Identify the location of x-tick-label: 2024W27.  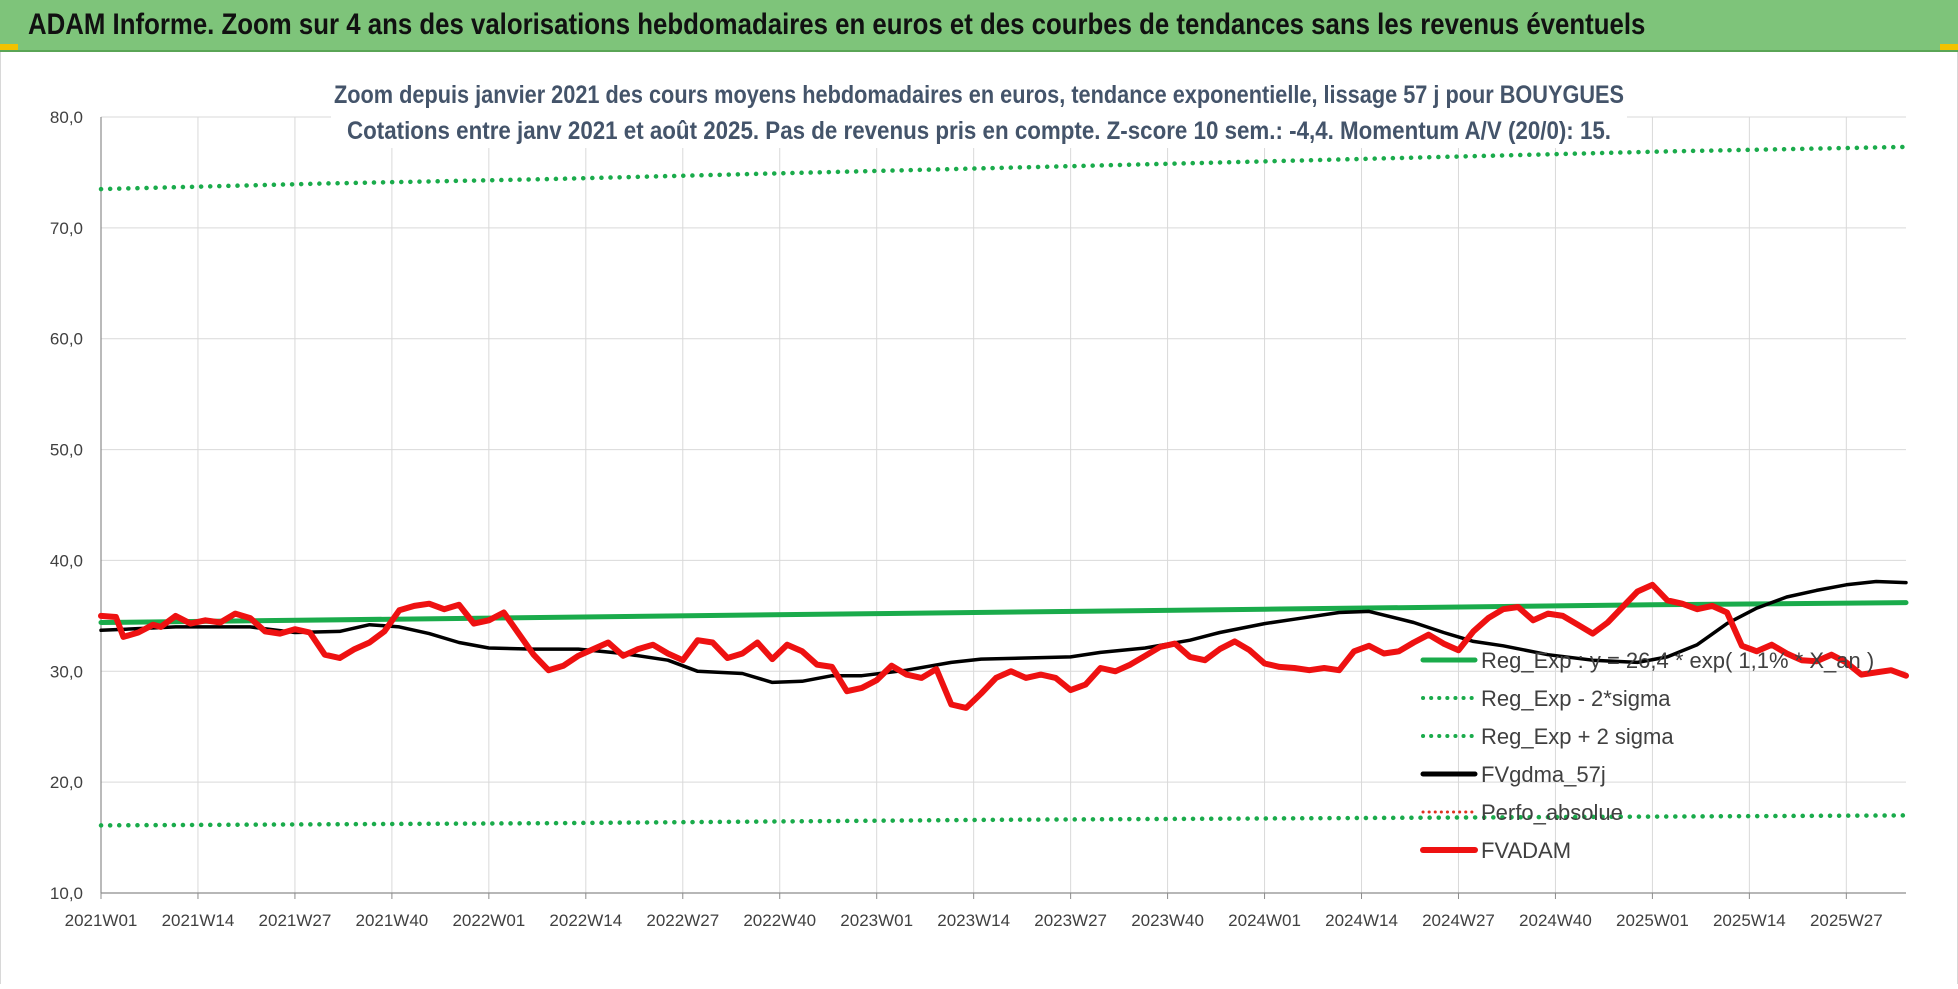
(1458, 920).